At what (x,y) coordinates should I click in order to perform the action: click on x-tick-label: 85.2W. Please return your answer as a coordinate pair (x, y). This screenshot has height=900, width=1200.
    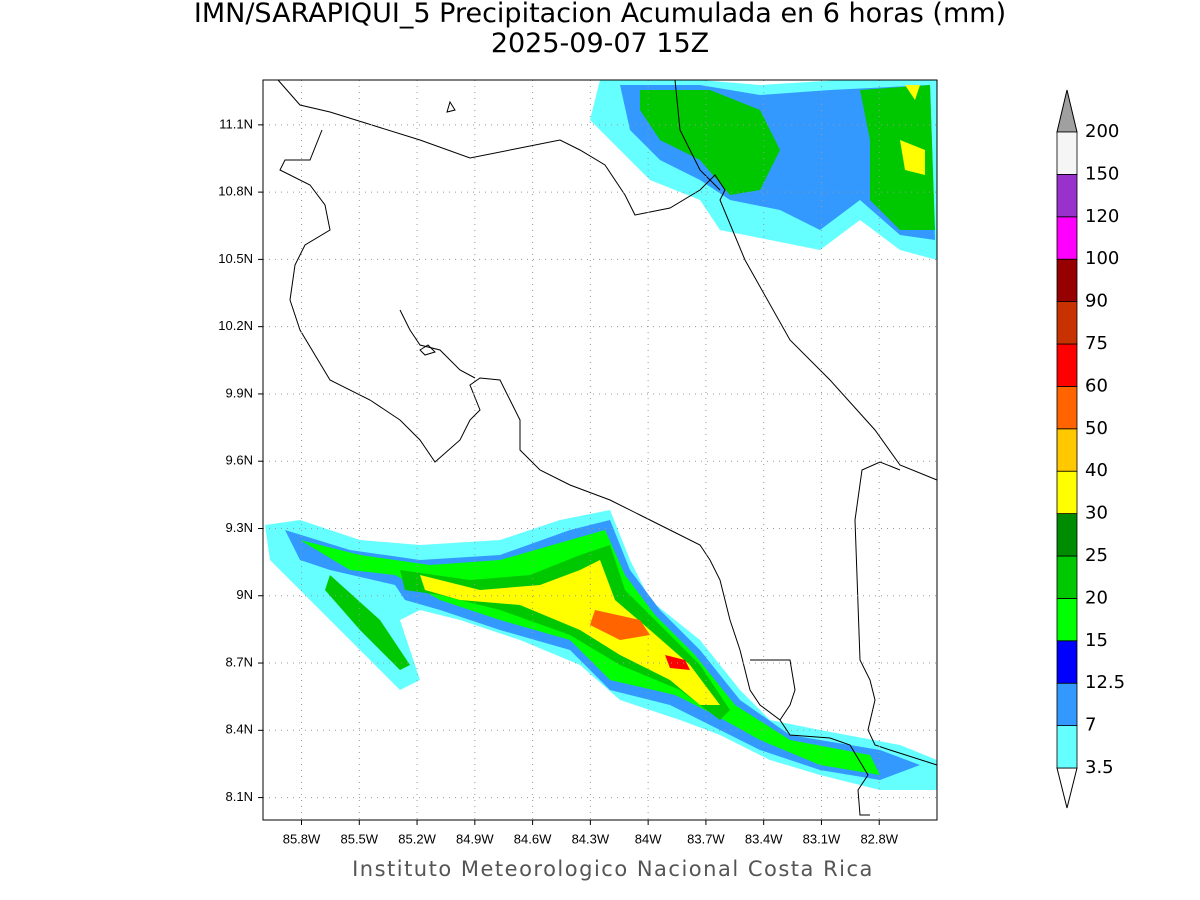
    Looking at the image, I should click on (417, 838).